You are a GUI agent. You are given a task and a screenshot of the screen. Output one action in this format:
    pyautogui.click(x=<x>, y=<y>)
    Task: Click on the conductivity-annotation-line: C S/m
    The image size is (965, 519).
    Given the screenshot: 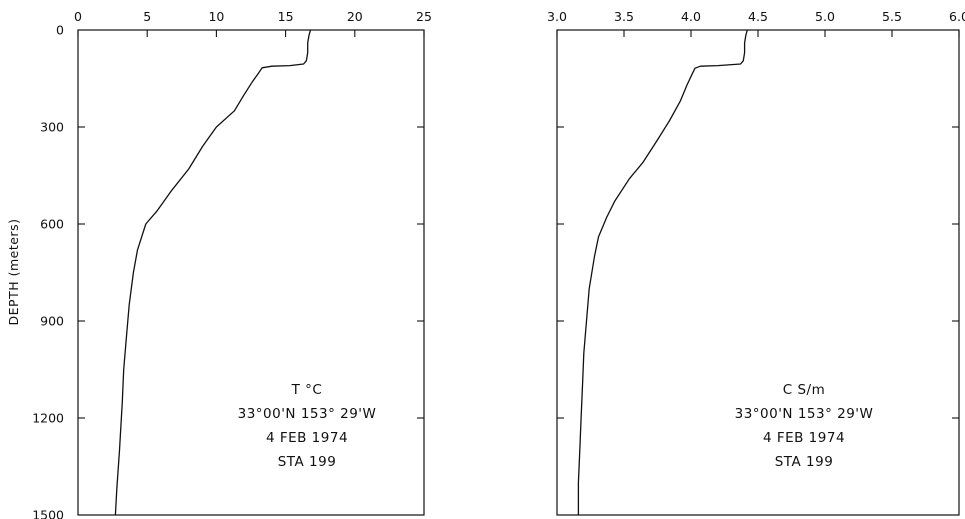 What is the action you would take?
    pyautogui.click(x=804, y=390)
    